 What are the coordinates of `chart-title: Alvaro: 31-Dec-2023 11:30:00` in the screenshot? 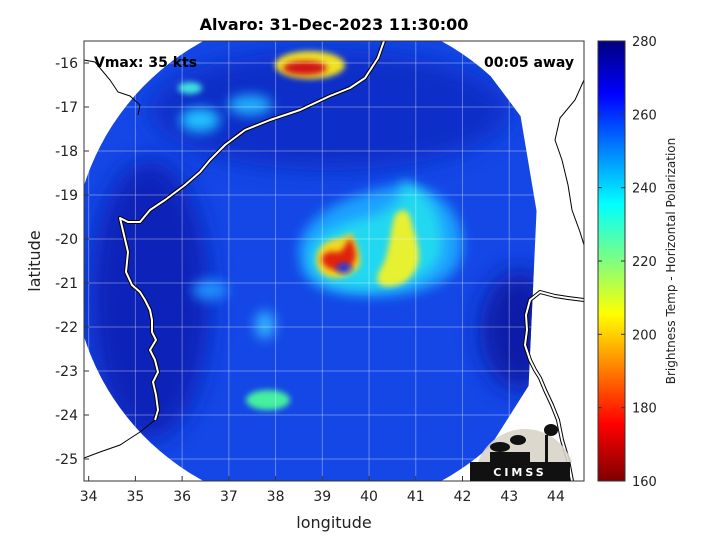 It's located at (334, 24).